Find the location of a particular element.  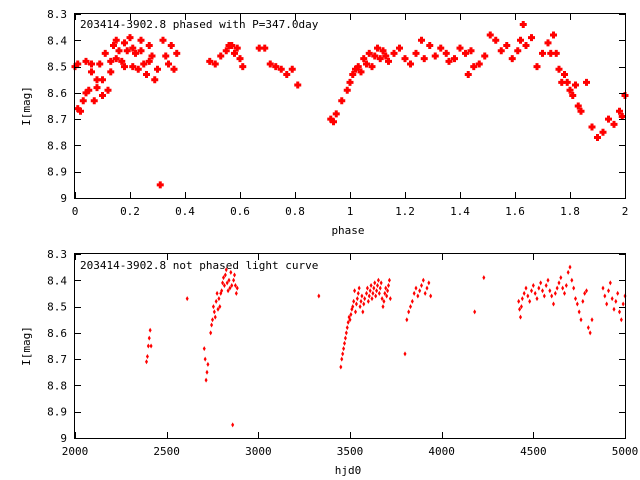

unphased-x-tick-label: 3000 is located at coordinates (258, 451).